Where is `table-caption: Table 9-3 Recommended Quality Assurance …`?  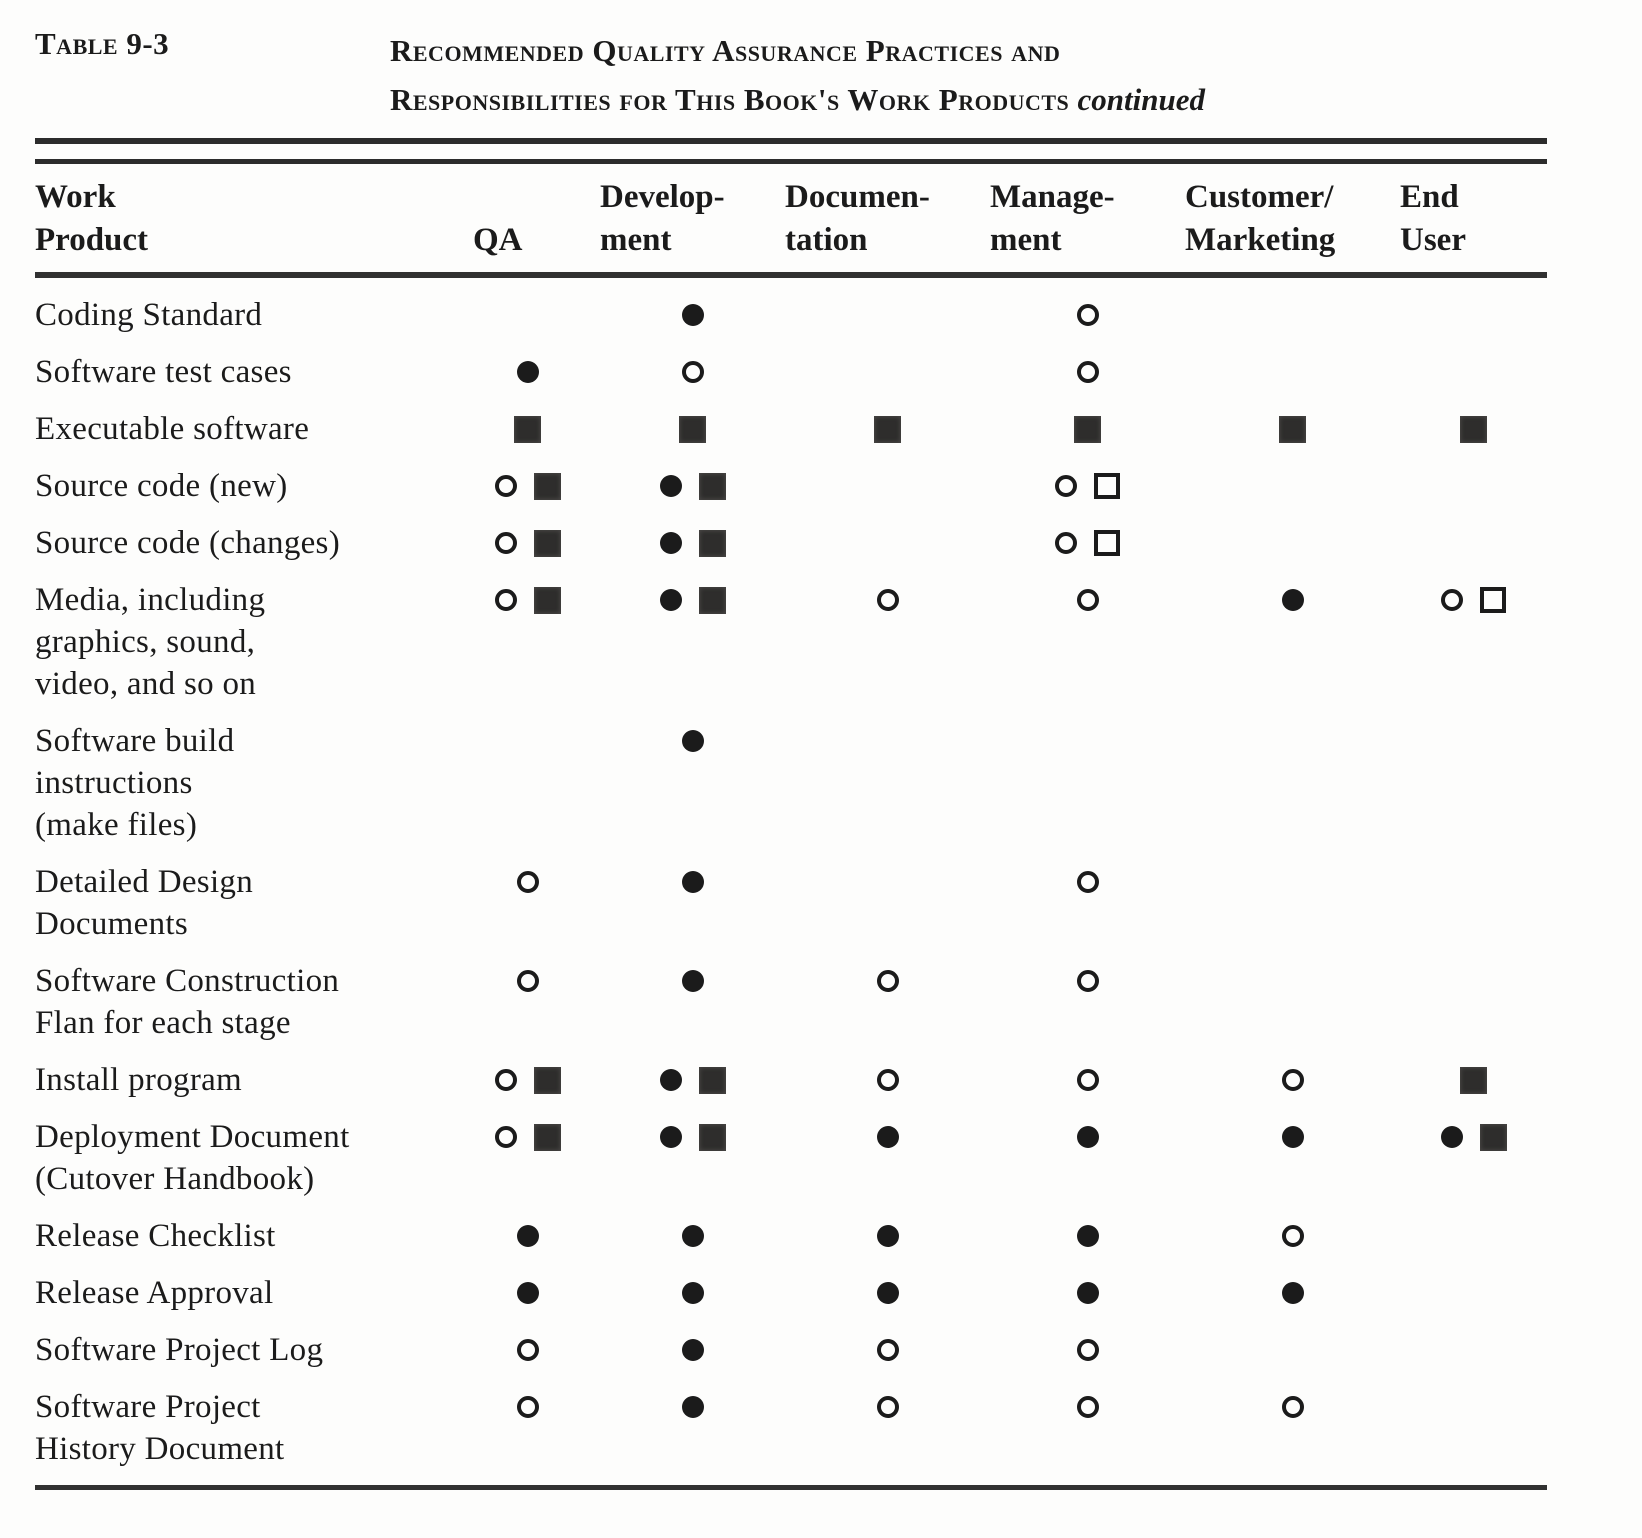
table-caption: Table 9-3 Recommended Quality Assurance … is located at coordinates (791, 75).